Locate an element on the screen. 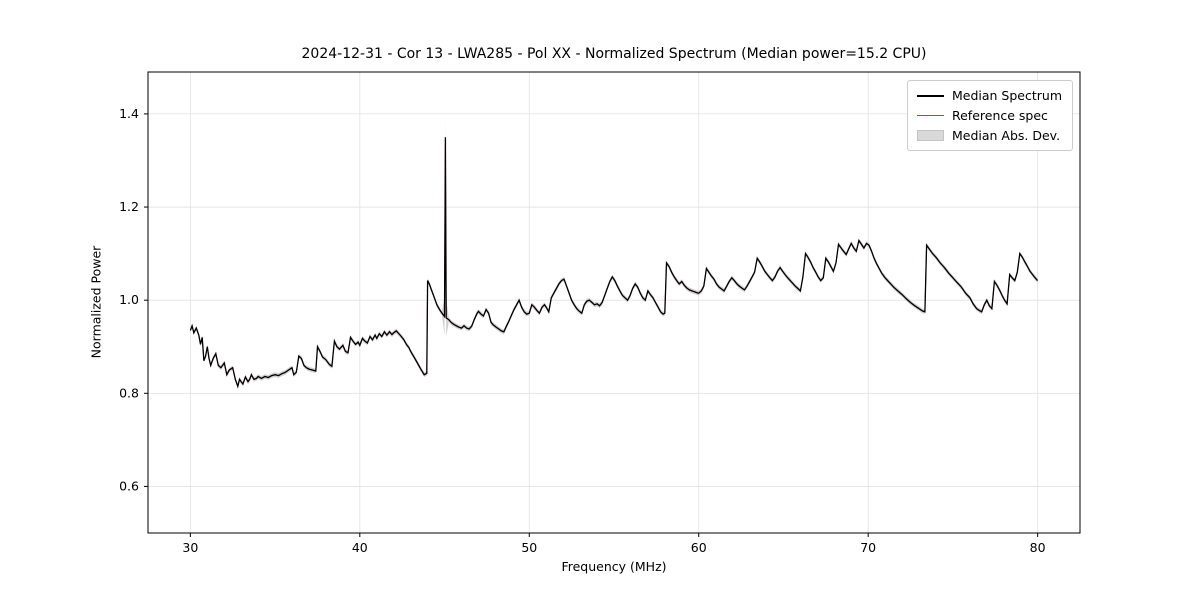 The width and height of the screenshot is (1200, 600). y-axis-label: Normalized Power is located at coordinates (96, 302).